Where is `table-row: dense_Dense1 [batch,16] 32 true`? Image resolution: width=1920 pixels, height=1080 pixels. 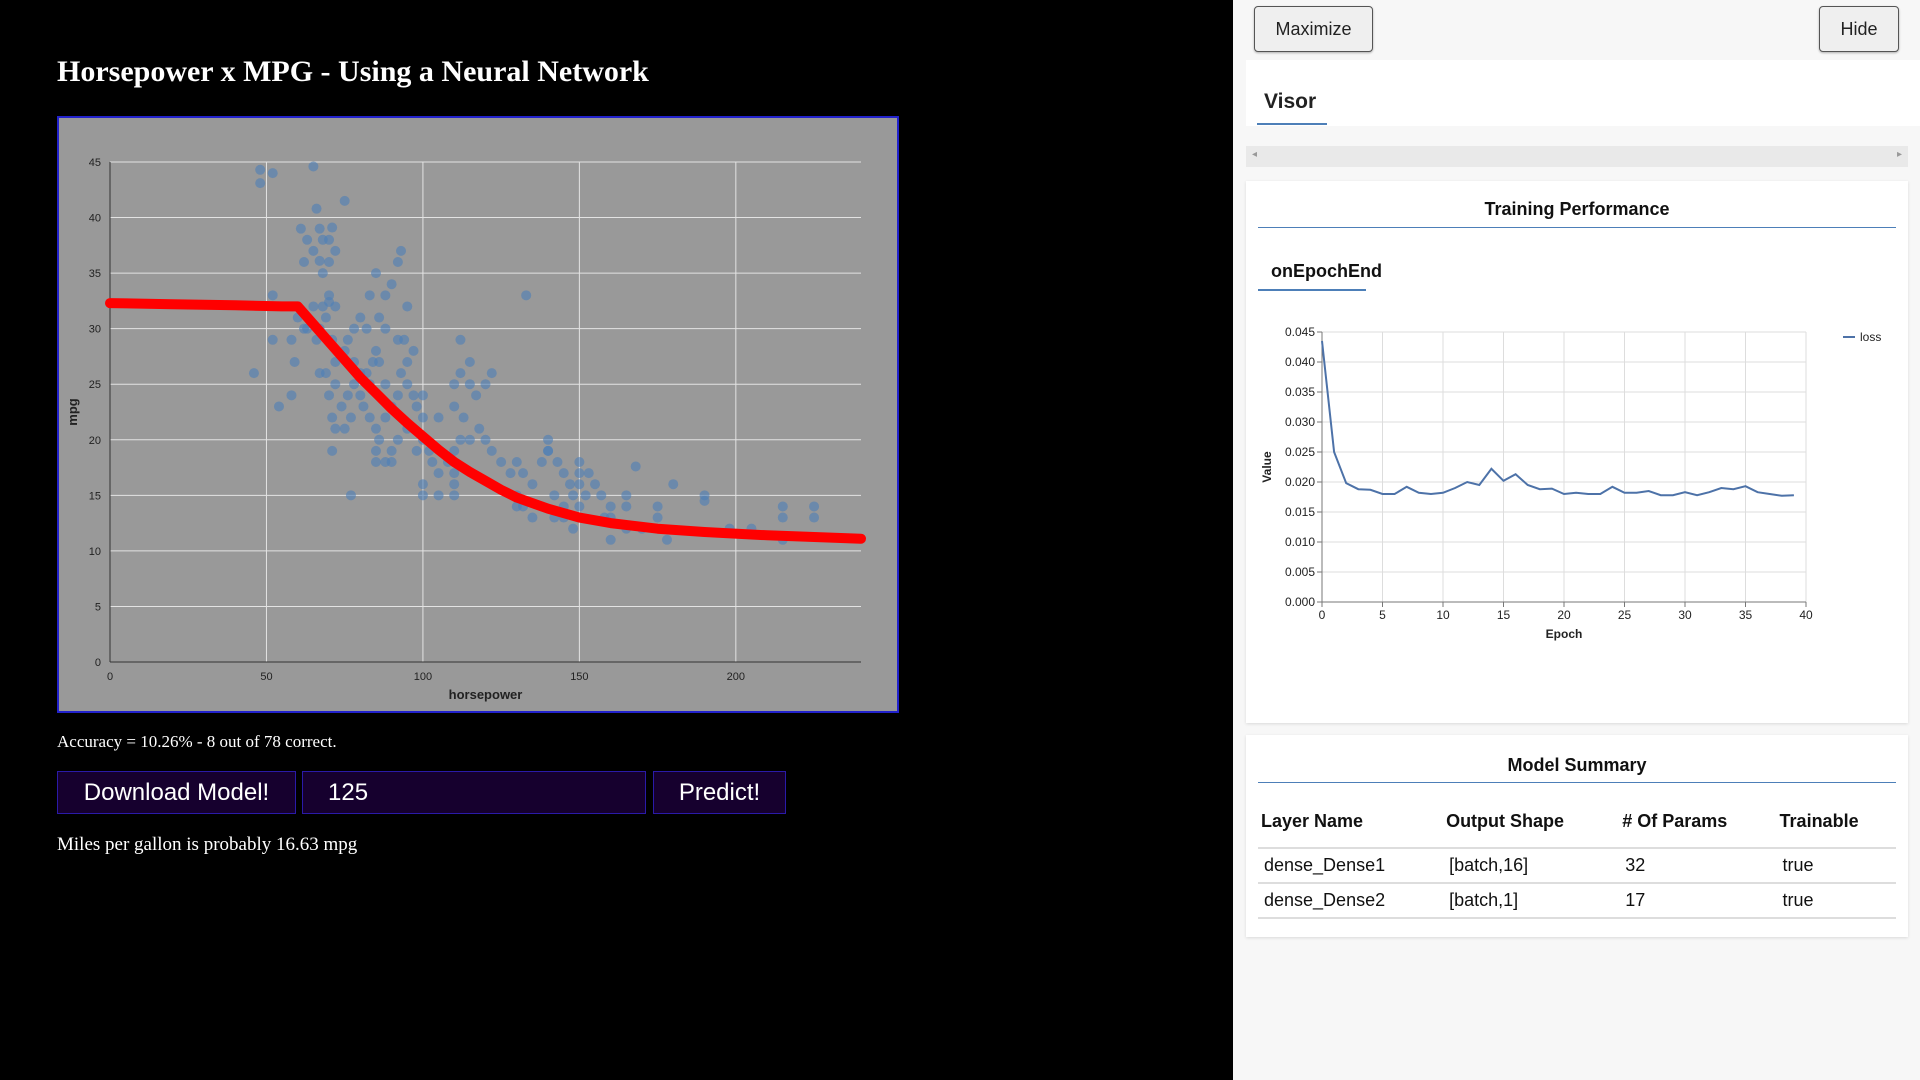 table-row: dense_Dense1 [batch,16] 32 true is located at coordinates (1577, 866).